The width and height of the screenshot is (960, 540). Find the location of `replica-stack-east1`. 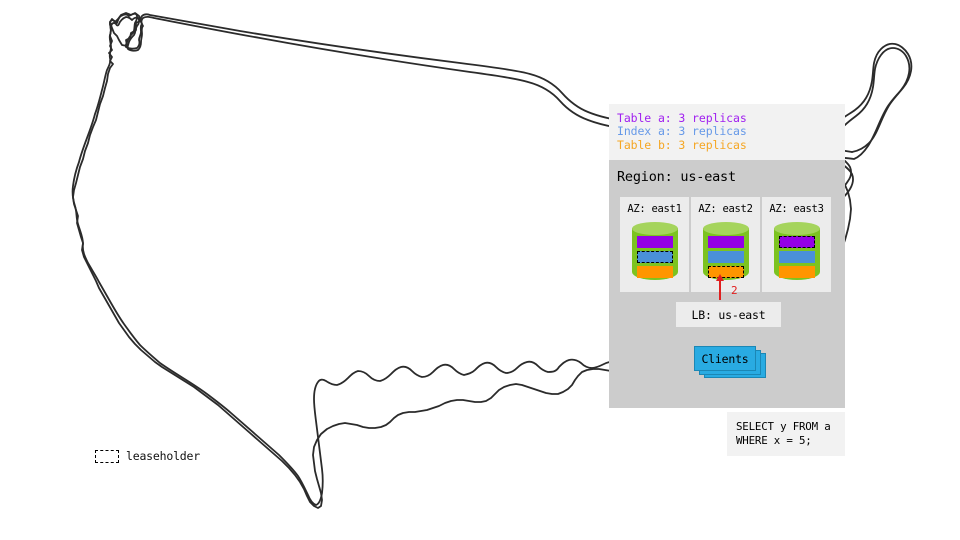

replica-stack-east1 is located at coordinates (654, 257).